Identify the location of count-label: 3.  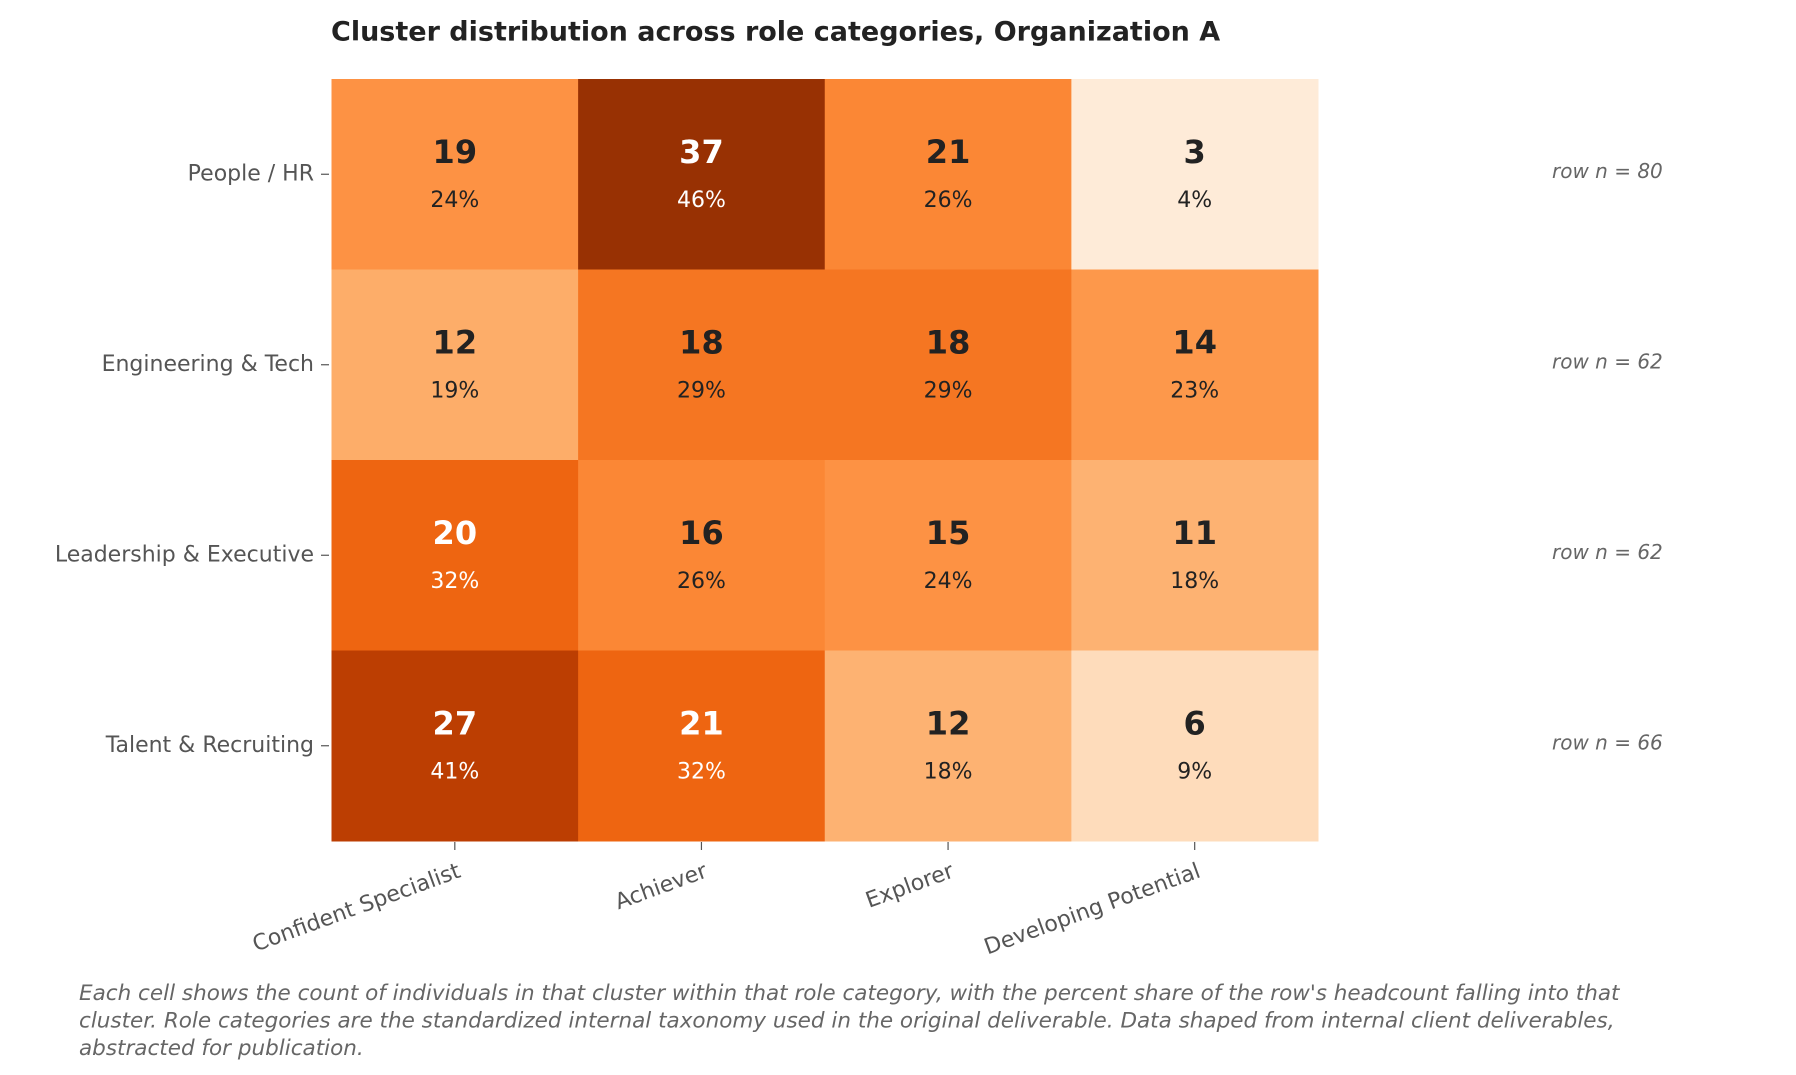
(1195, 152).